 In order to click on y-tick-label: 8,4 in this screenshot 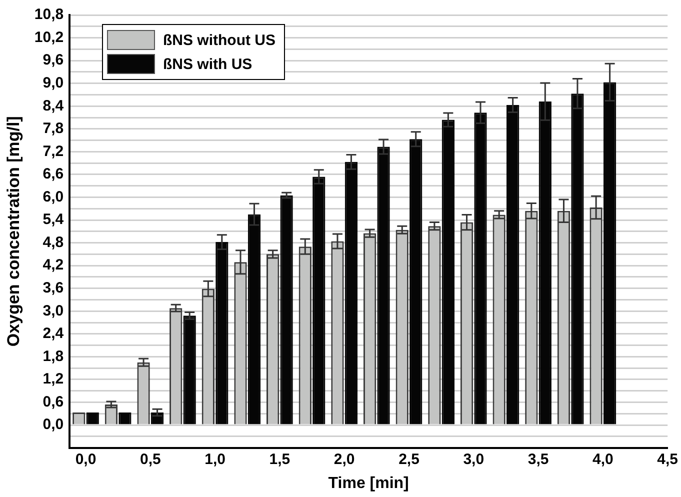, I will do `click(53, 105)`.